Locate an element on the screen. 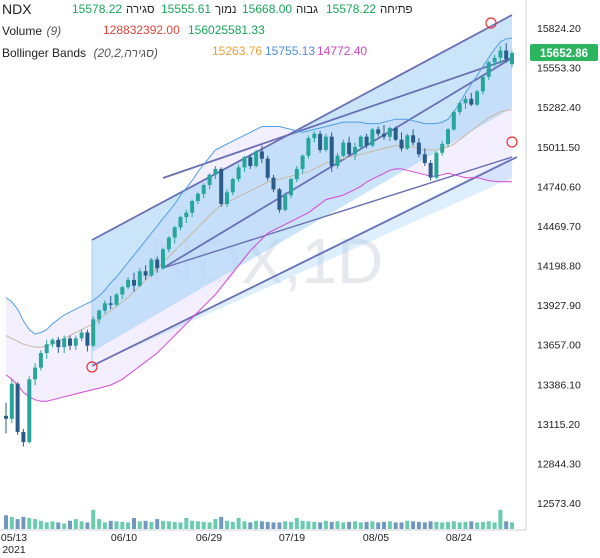 Image resolution: width=600 pixels, height=558 pixels. price-tick-label: 12844.30 is located at coordinates (559, 464).